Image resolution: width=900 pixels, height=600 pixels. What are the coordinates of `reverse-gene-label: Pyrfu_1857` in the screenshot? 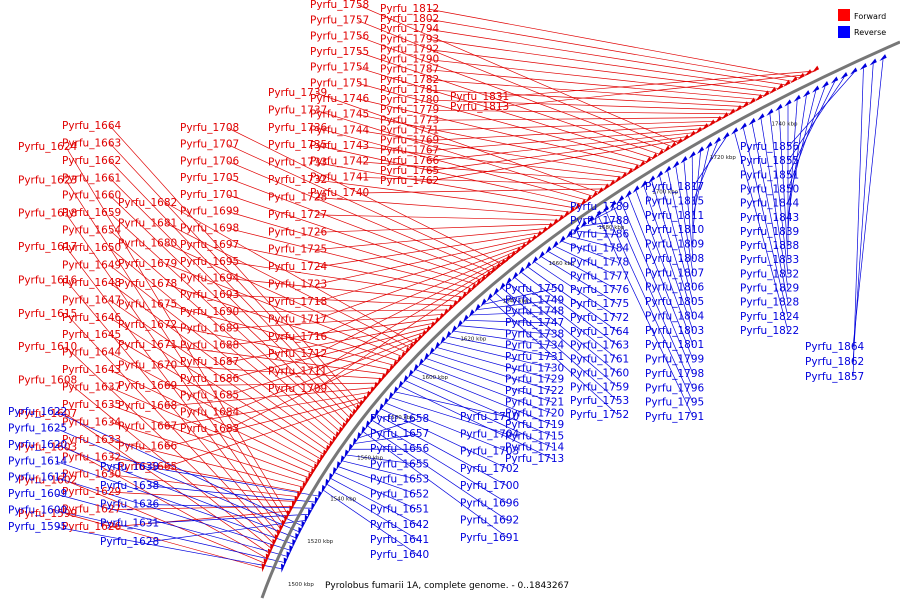 It's located at (834, 377).